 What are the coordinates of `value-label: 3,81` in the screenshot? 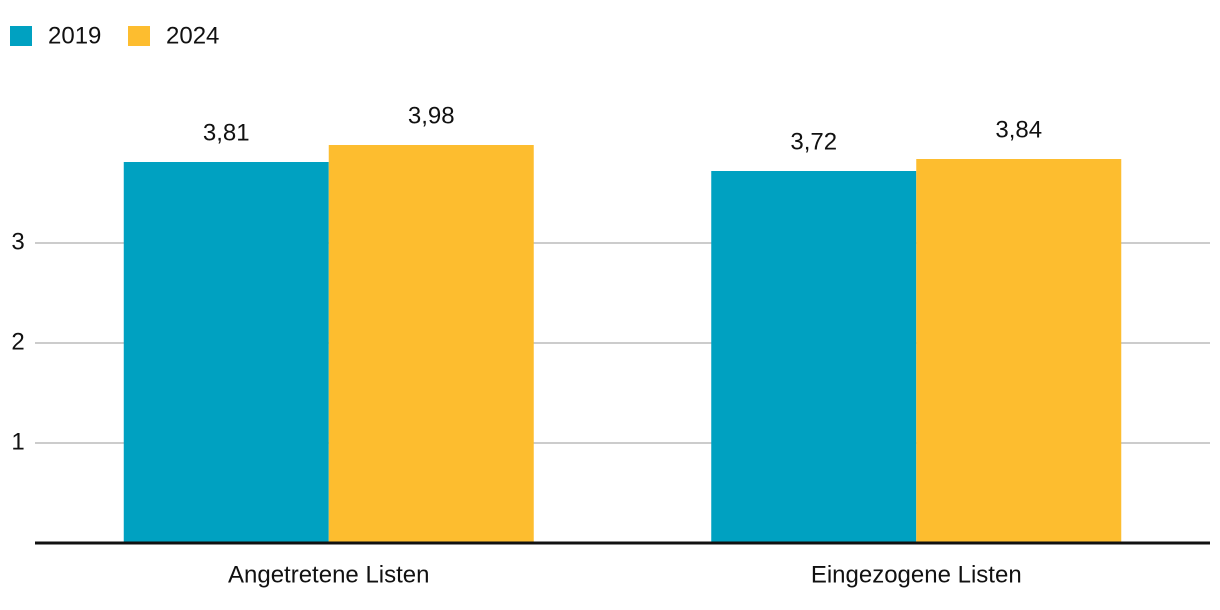 It's located at (226, 132).